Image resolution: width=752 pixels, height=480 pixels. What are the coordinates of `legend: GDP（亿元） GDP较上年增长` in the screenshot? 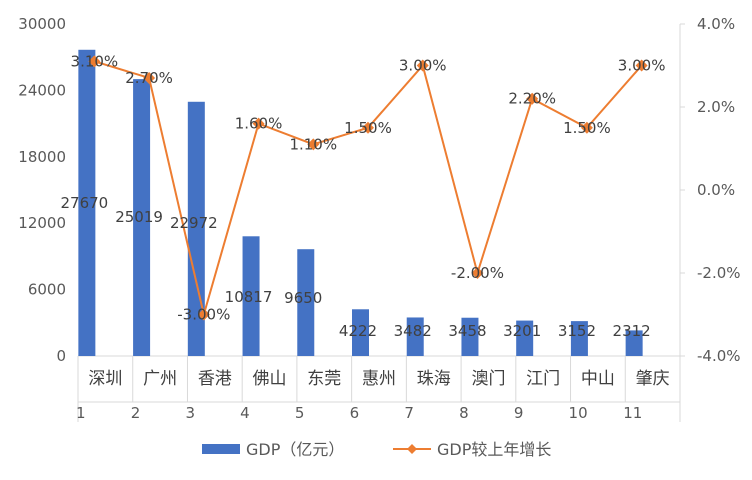 It's located at (376, 449).